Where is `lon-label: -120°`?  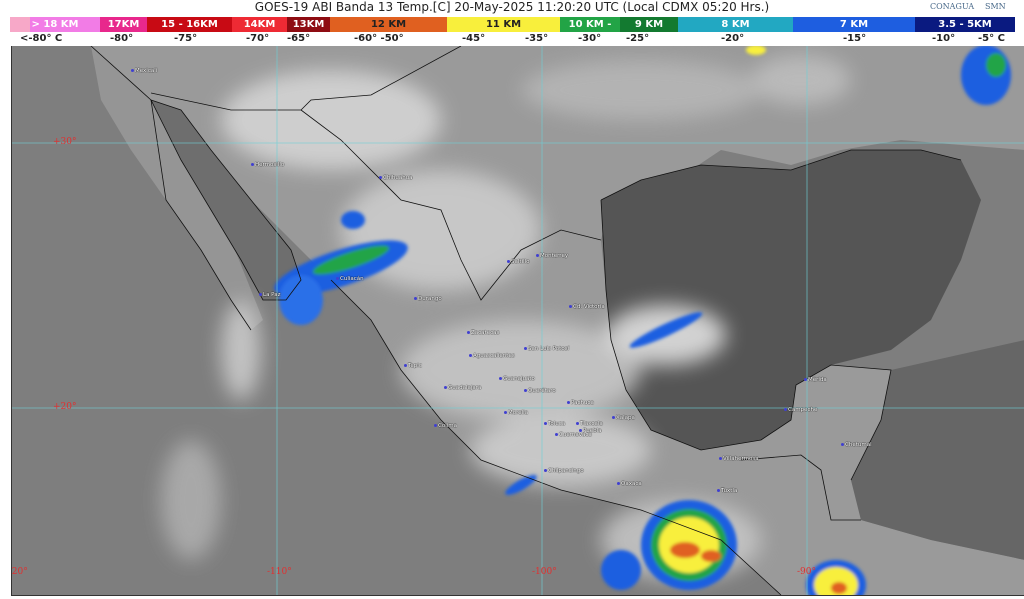 lon-label: -120° is located at coordinates (19, 572).